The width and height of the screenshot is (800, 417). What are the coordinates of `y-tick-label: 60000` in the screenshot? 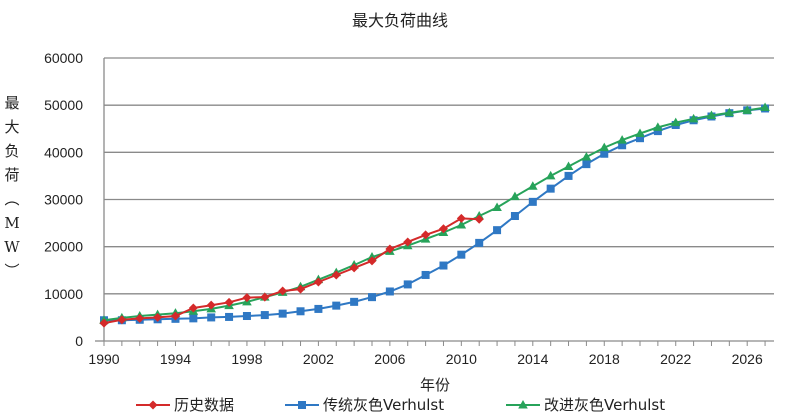 It's located at (63, 58).